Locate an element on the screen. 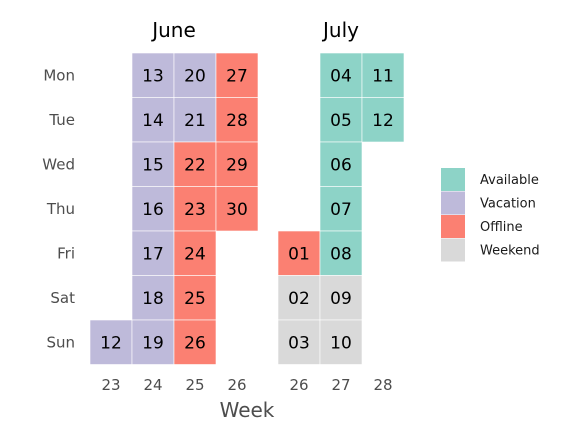  cell-label: 28 is located at coordinates (237, 121).